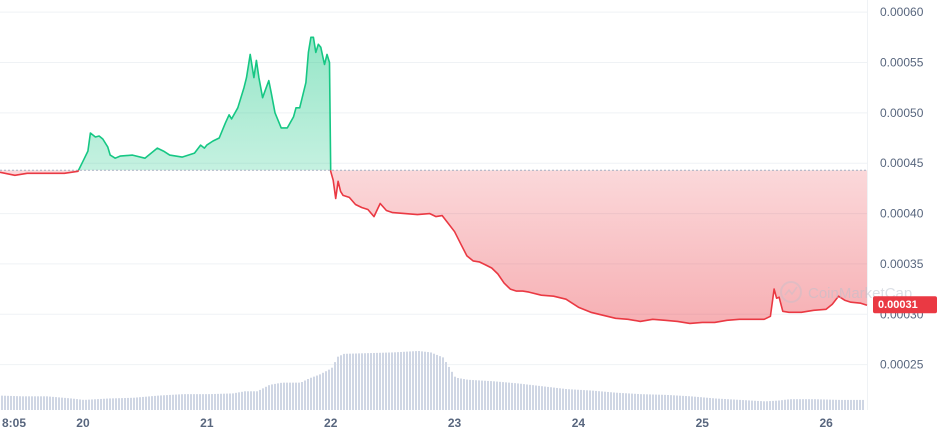 The width and height of the screenshot is (940, 435). Describe the element at coordinates (902, 214) in the screenshot. I see `y-tick-label: 0.00040` at that location.